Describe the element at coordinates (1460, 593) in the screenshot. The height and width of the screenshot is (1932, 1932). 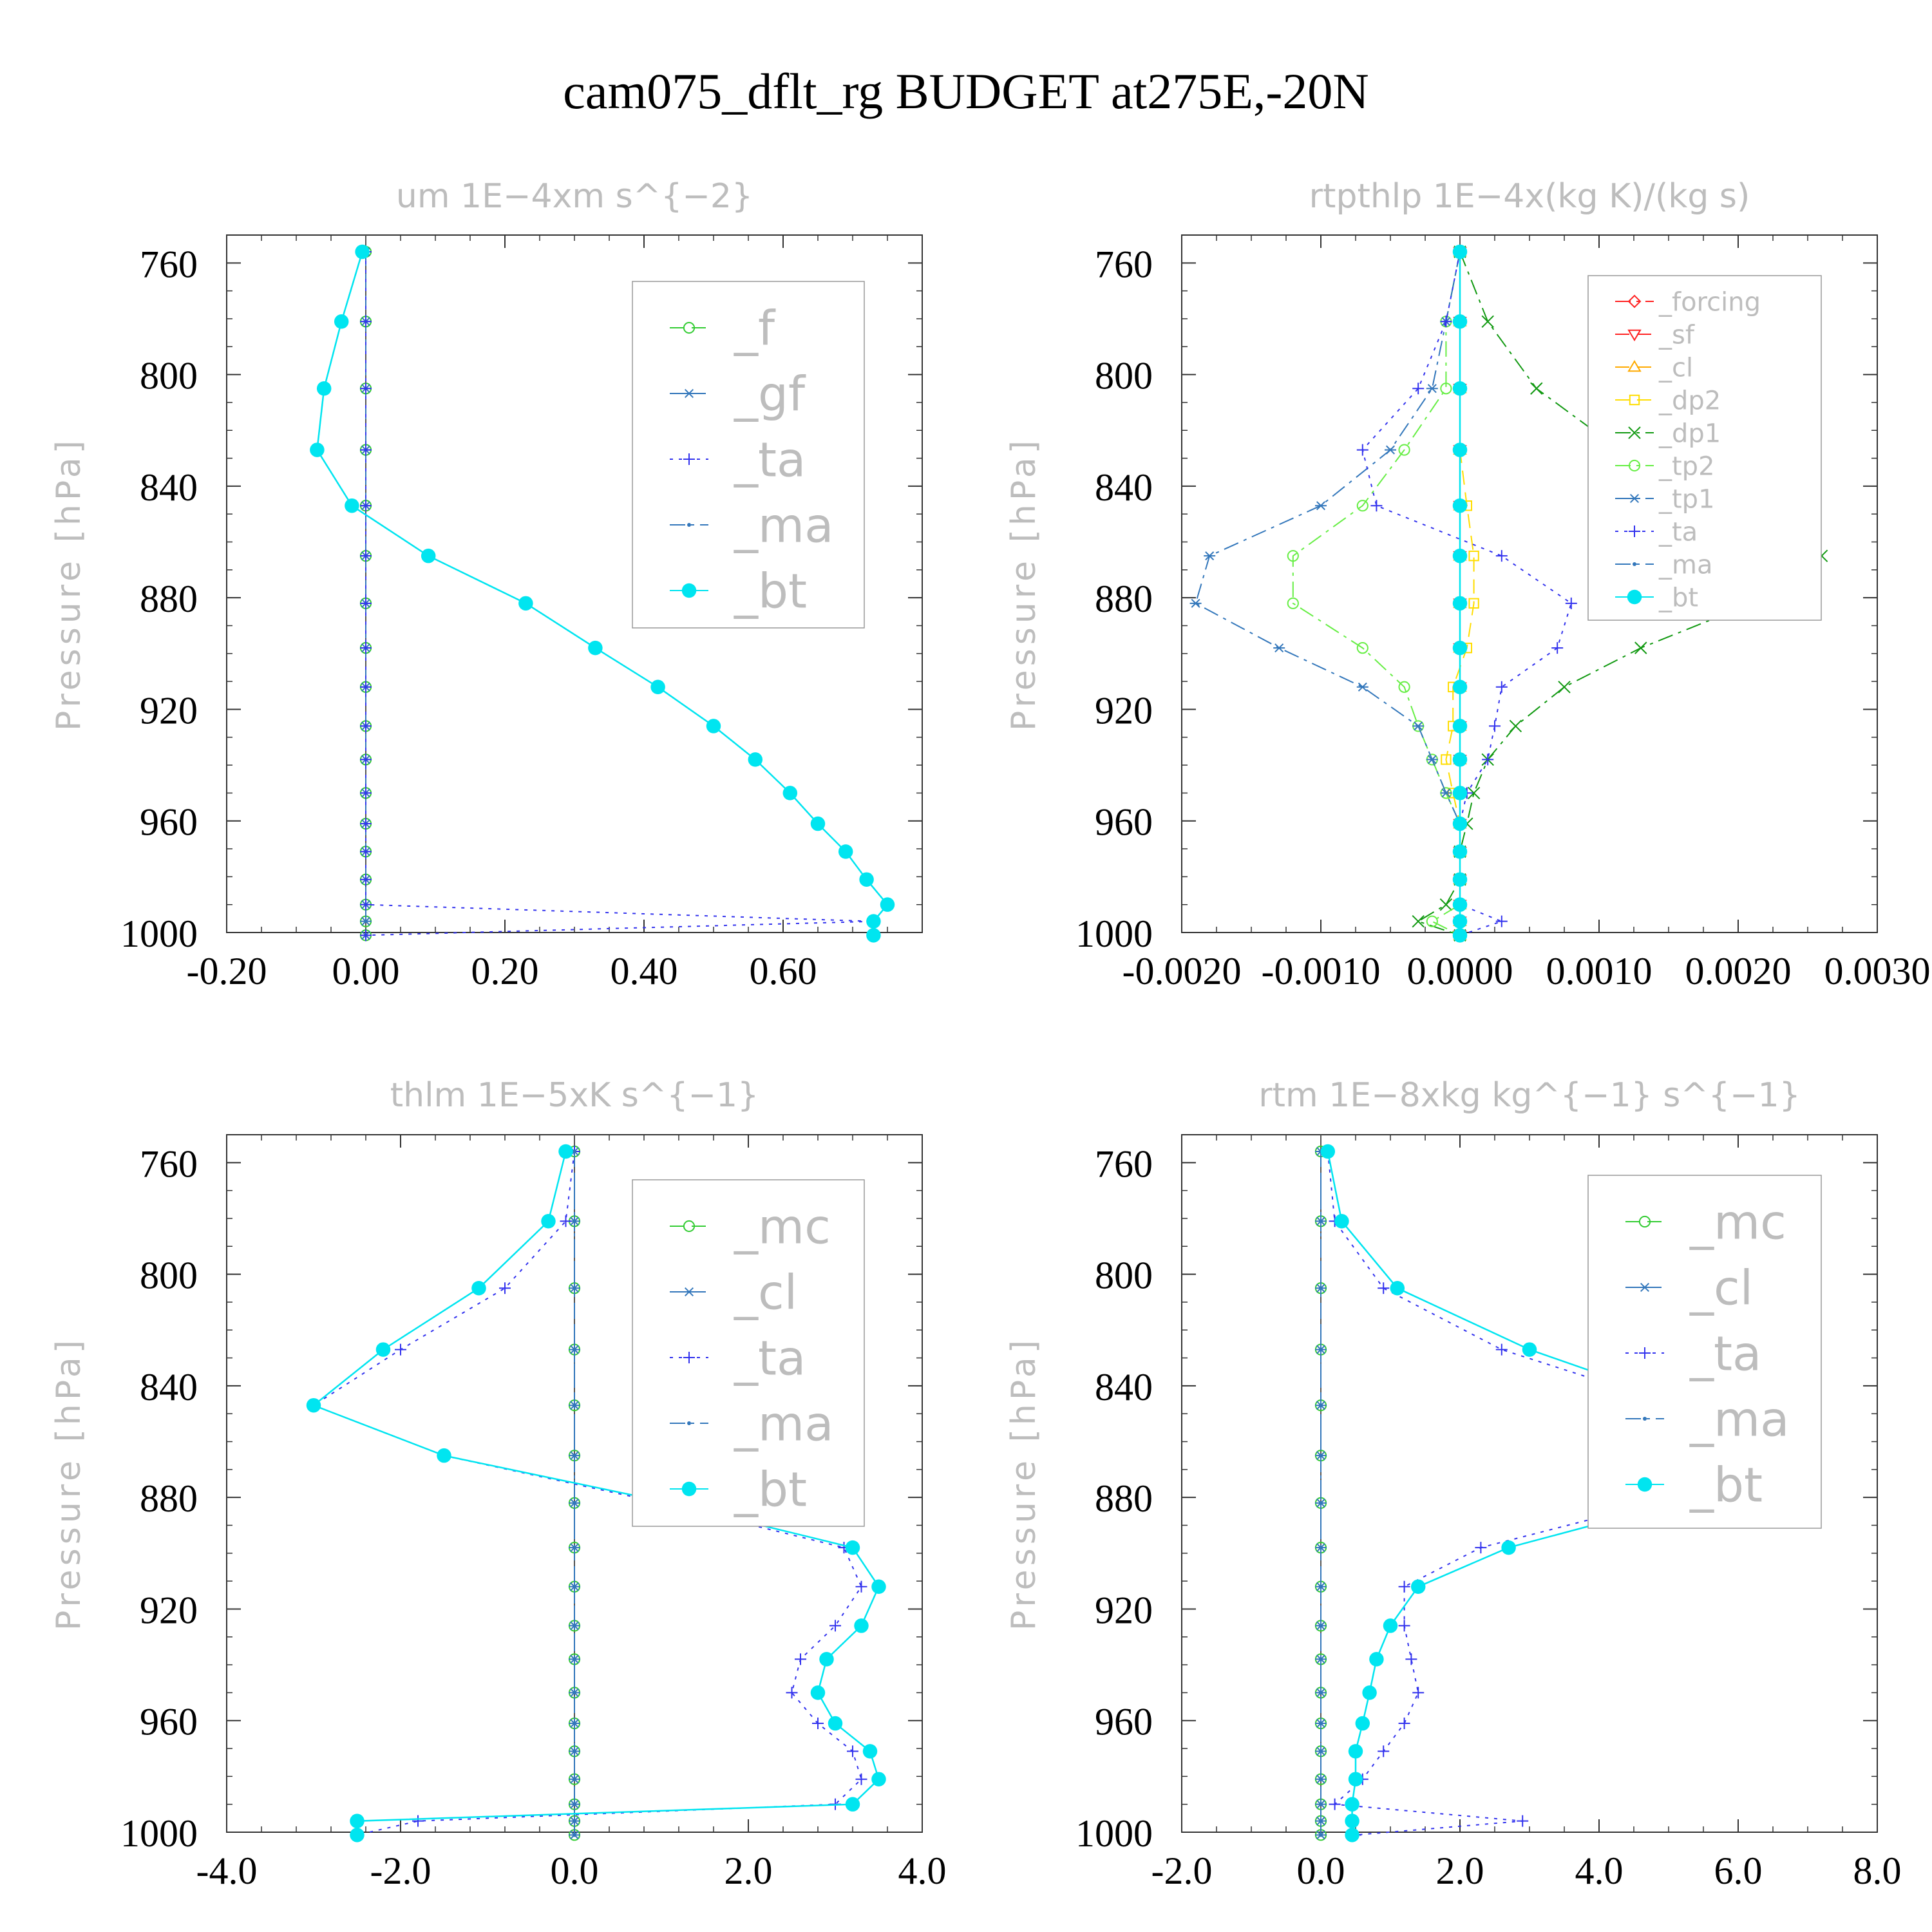
I see `series-bt` at that location.